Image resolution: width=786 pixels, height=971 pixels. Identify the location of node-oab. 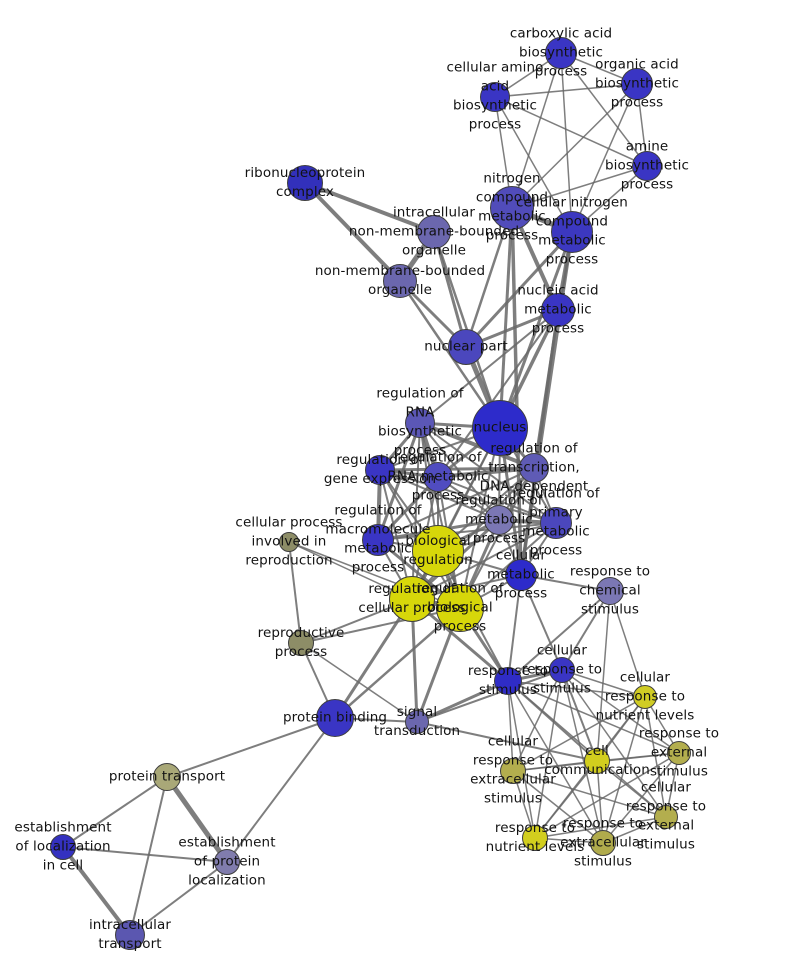
(637, 84).